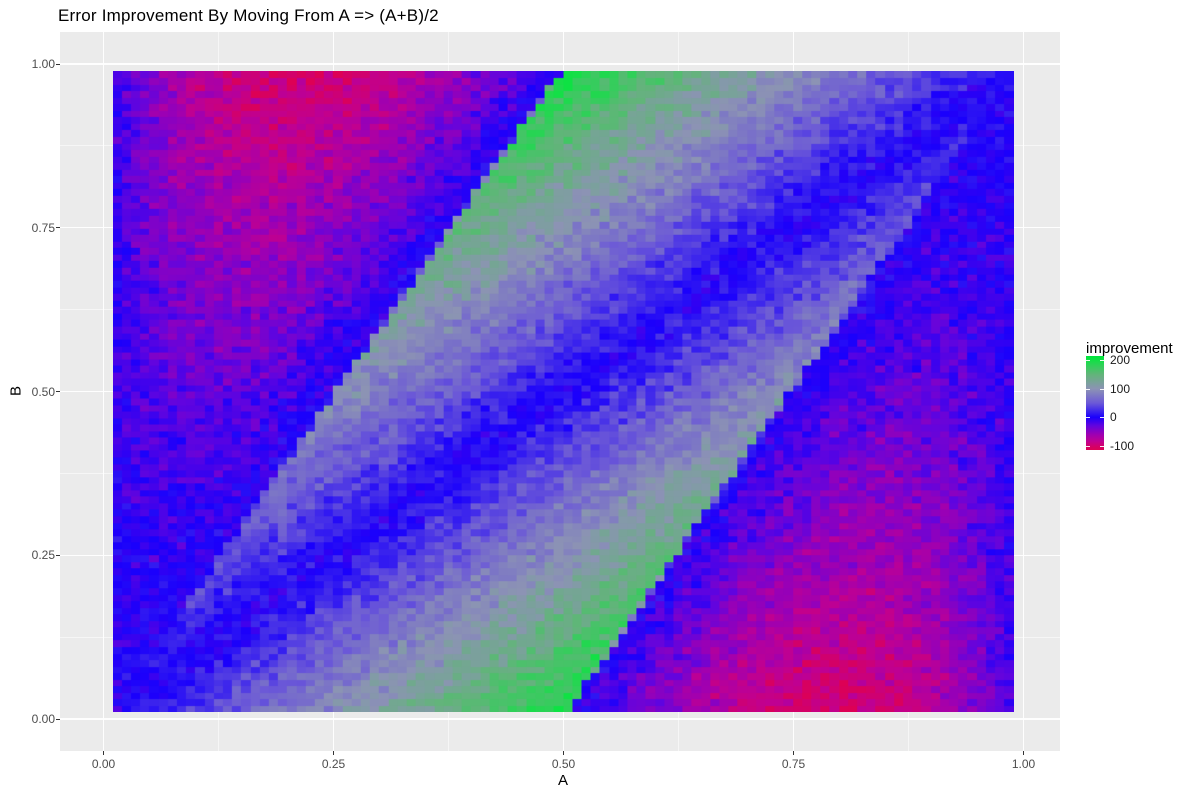 This screenshot has height=800, width=1200. I want to click on x-tick-label: 0.75, so click(793, 764).